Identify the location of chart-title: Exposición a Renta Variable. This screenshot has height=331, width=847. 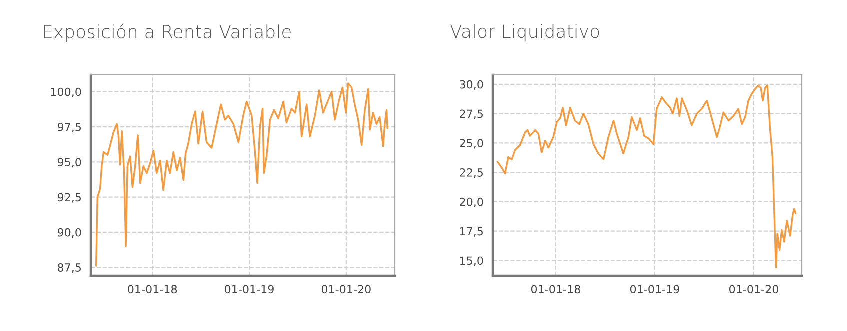
(167, 33).